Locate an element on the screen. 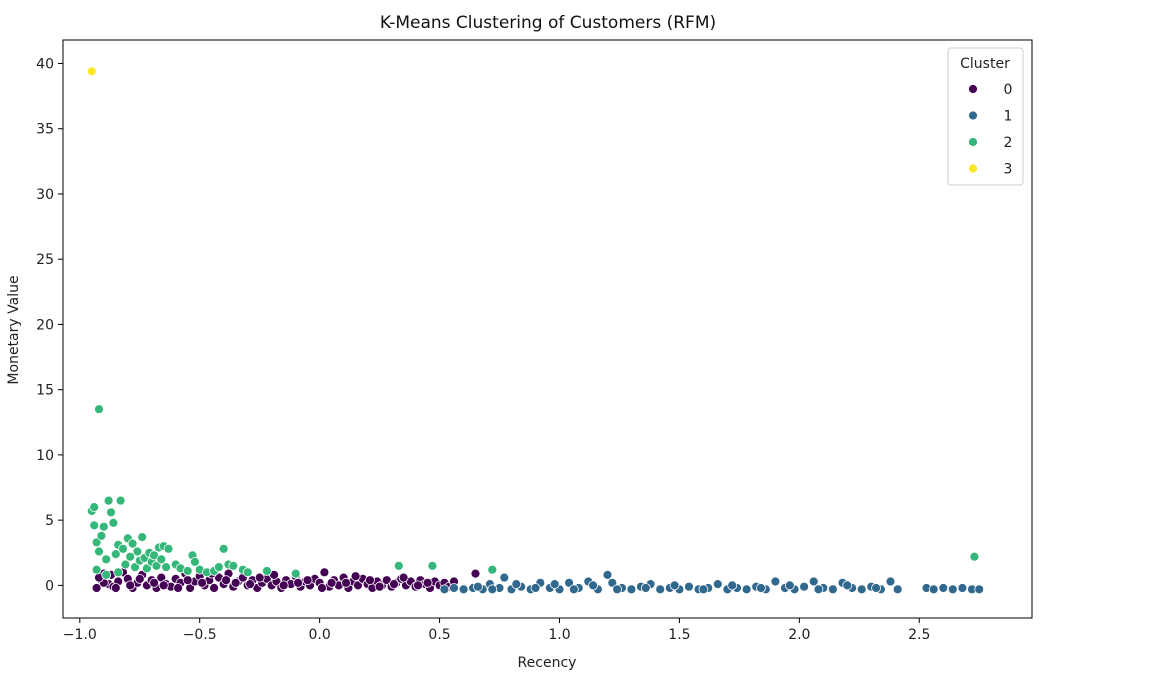 The image size is (1172, 687). y-tick-label: 35 is located at coordinates (45, 130).